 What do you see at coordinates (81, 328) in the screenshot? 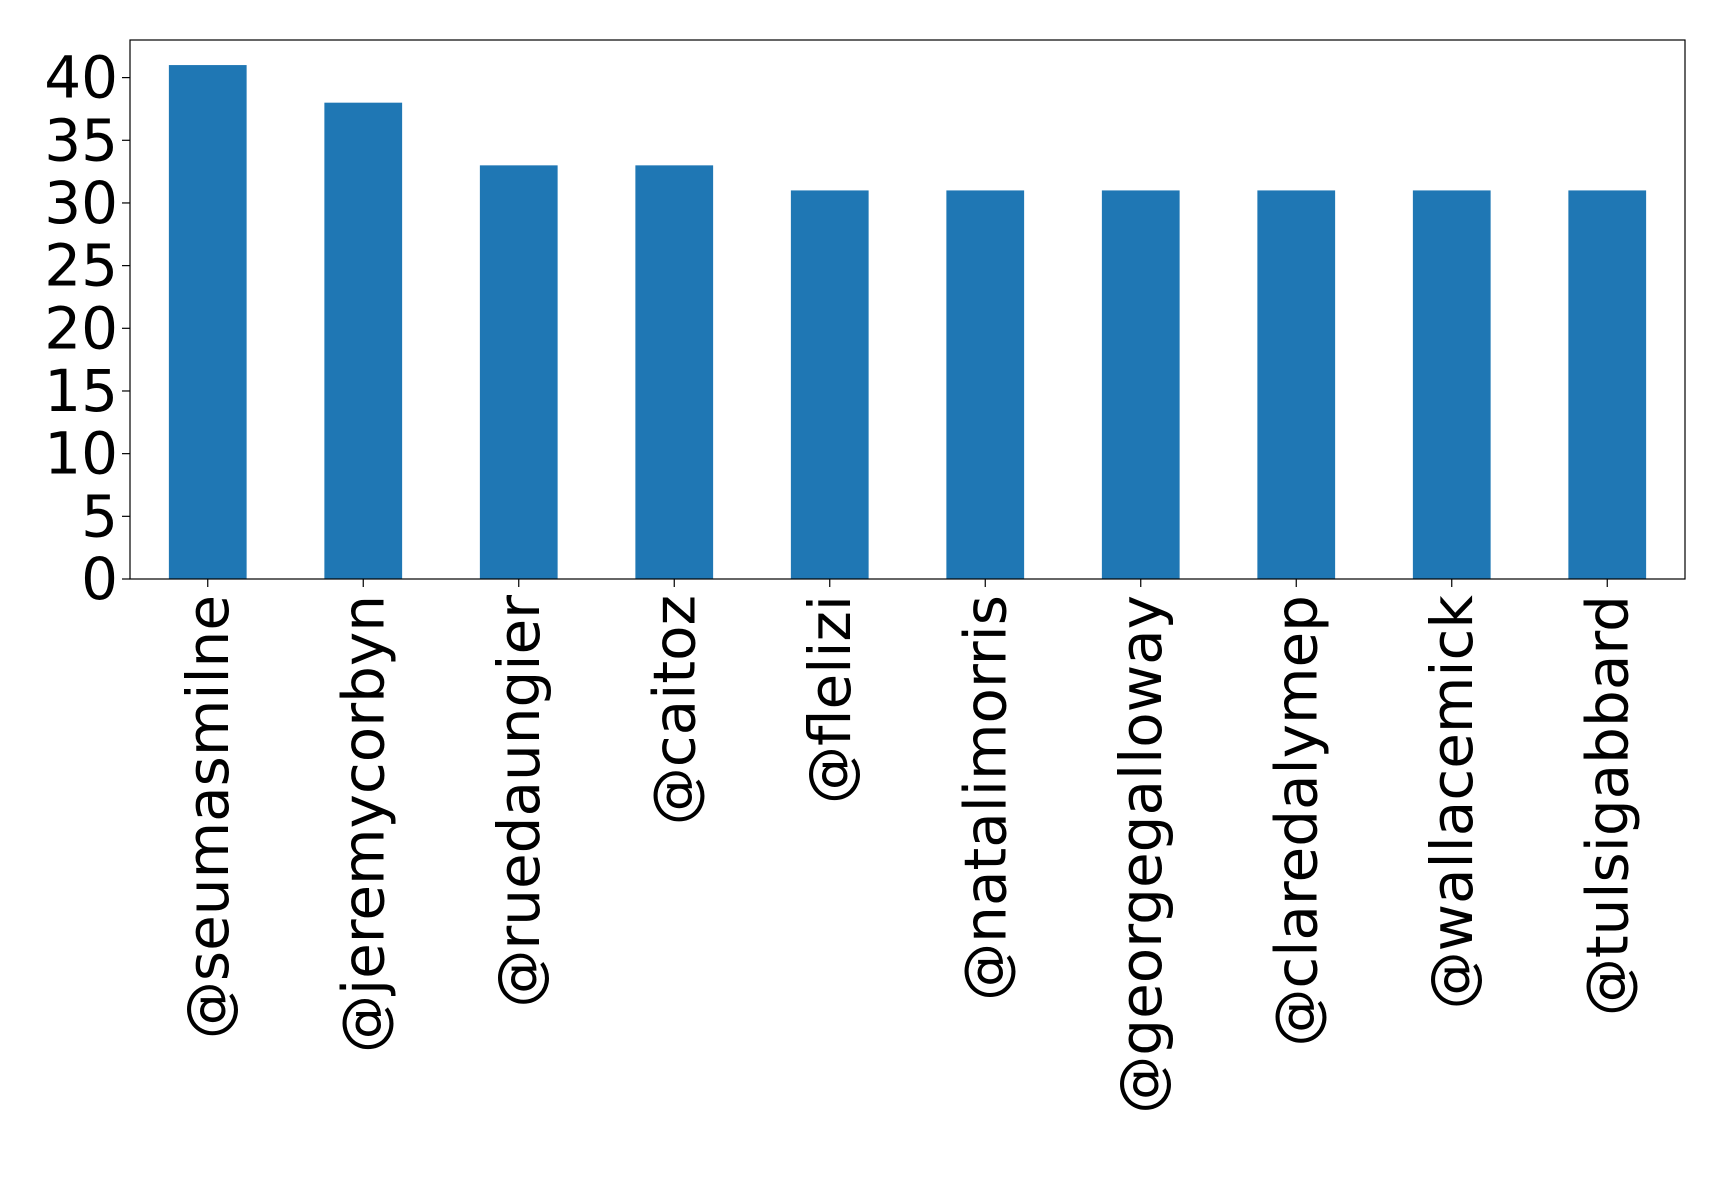
I see `y-tick-label: 20` at bounding box center [81, 328].